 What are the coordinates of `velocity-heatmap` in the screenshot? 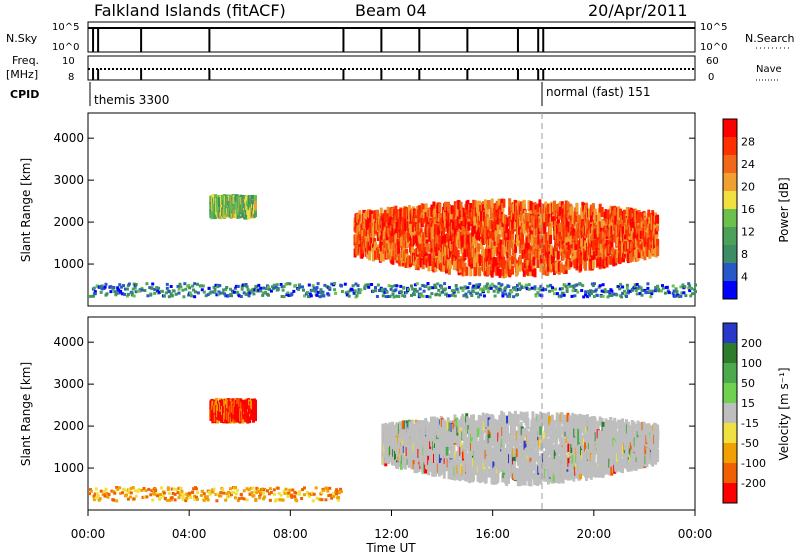 It's located at (373, 450).